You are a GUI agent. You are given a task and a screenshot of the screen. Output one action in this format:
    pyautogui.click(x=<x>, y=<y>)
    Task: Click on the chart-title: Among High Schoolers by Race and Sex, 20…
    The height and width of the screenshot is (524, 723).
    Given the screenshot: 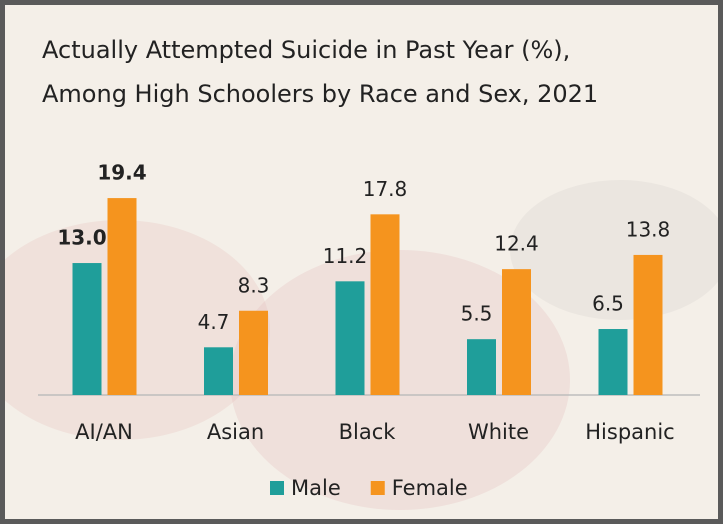 What is the action you would take?
    pyautogui.click(x=320, y=94)
    